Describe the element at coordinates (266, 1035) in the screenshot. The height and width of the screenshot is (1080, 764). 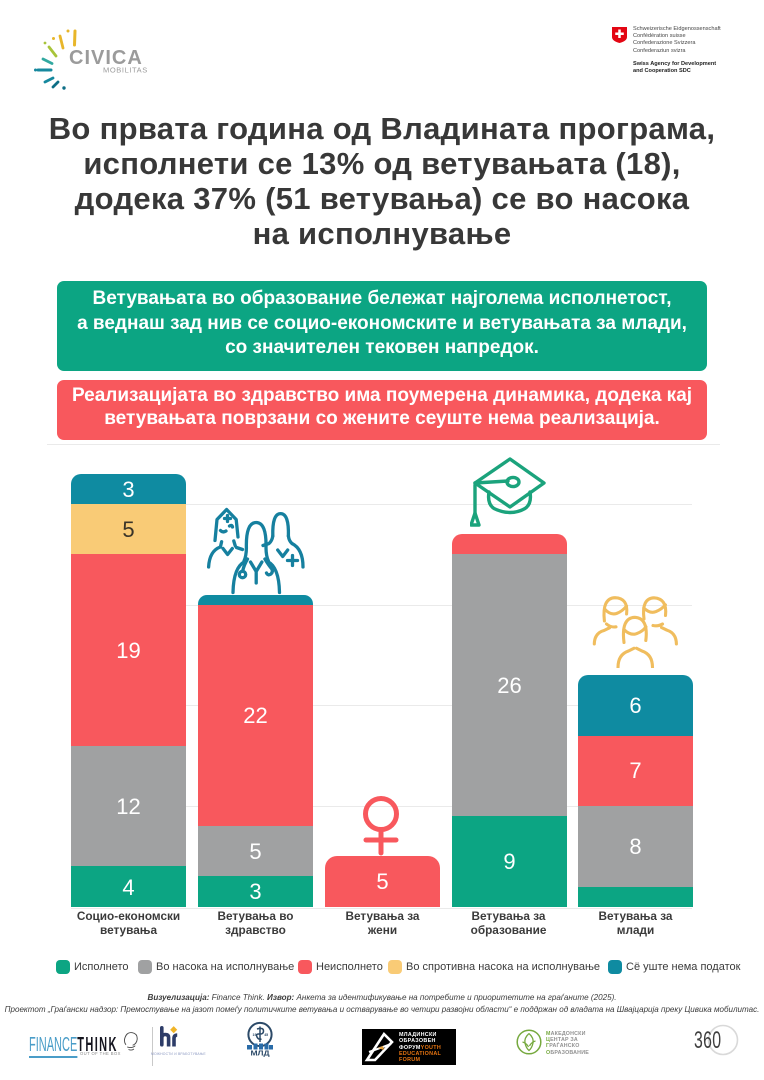
I see `svg-text: 45` at that location.